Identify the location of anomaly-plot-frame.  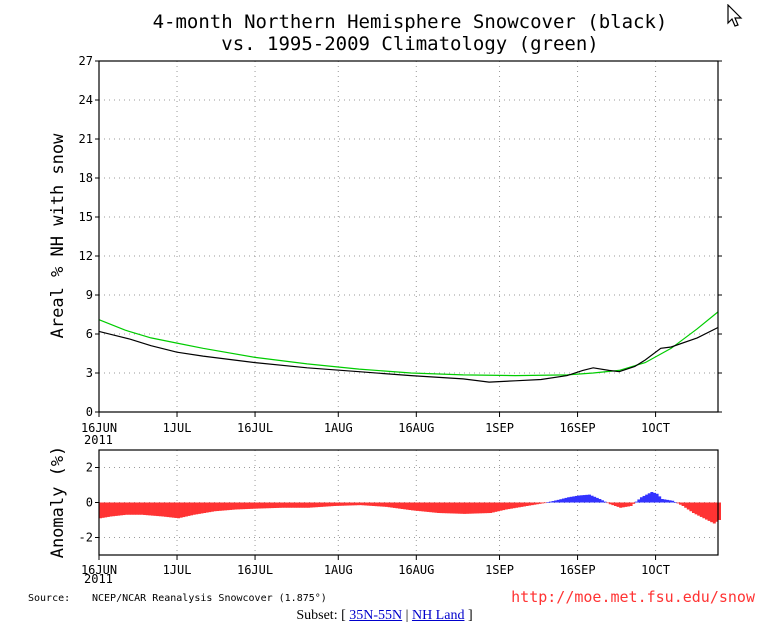
(408, 502).